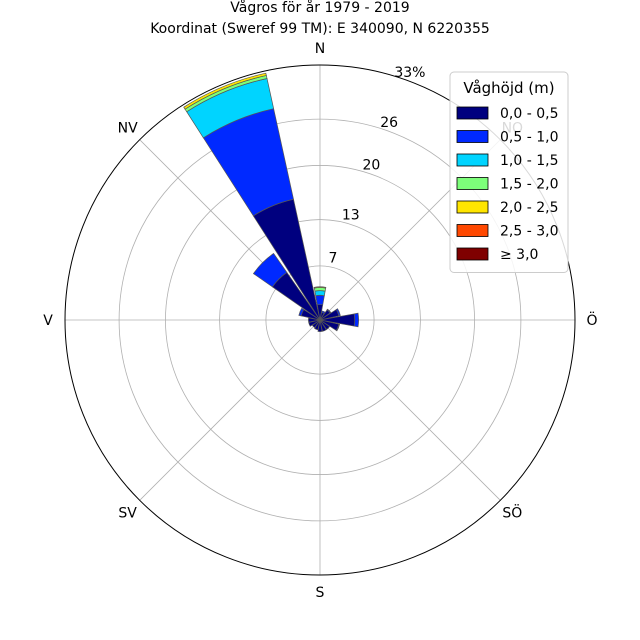 The height and width of the screenshot is (640, 640). Describe the element at coordinates (529, 232) in the screenshot. I see `legend-label-5: 2,5 - 3,0` at that location.